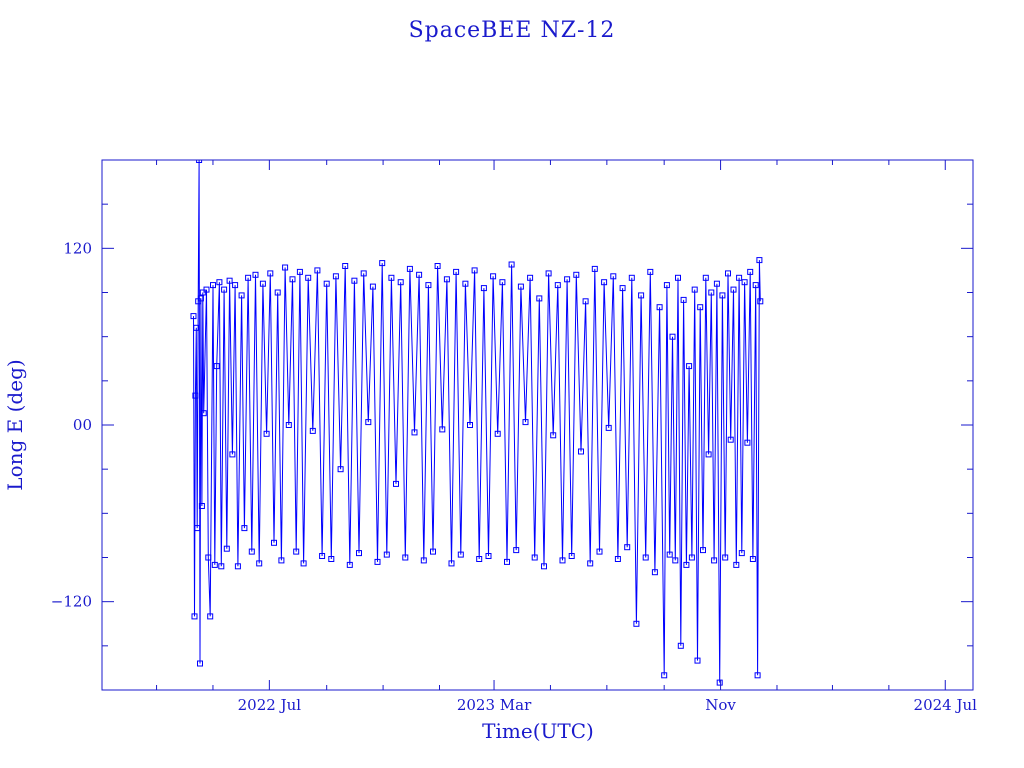  I want to click on y-tick-label: 120, so click(77, 248).